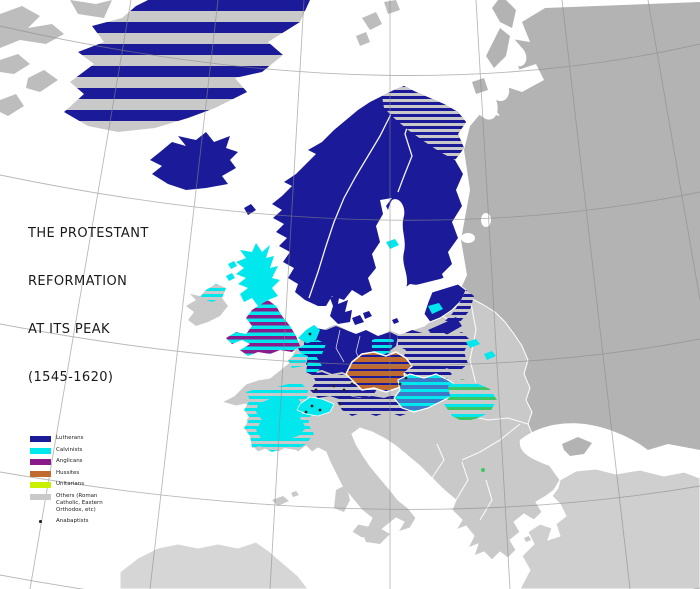 The width and height of the screenshot is (700, 589). Describe the element at coordinates (68, 472) in the screenshot. I see `hussites-label: Hussites` at that location.